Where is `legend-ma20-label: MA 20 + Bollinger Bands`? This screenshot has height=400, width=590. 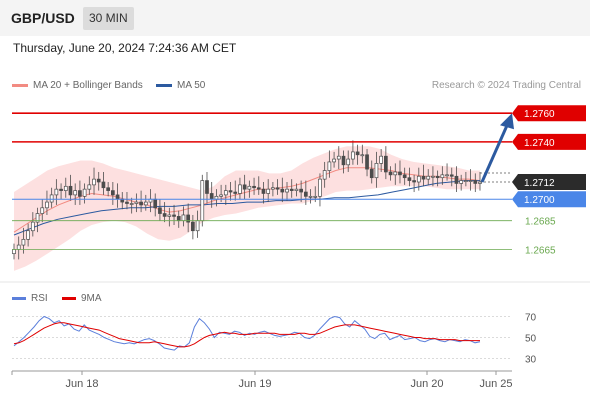 legend-ma20-label: MA 20 + Bollinger Bands is located at coordinates (88, 85).